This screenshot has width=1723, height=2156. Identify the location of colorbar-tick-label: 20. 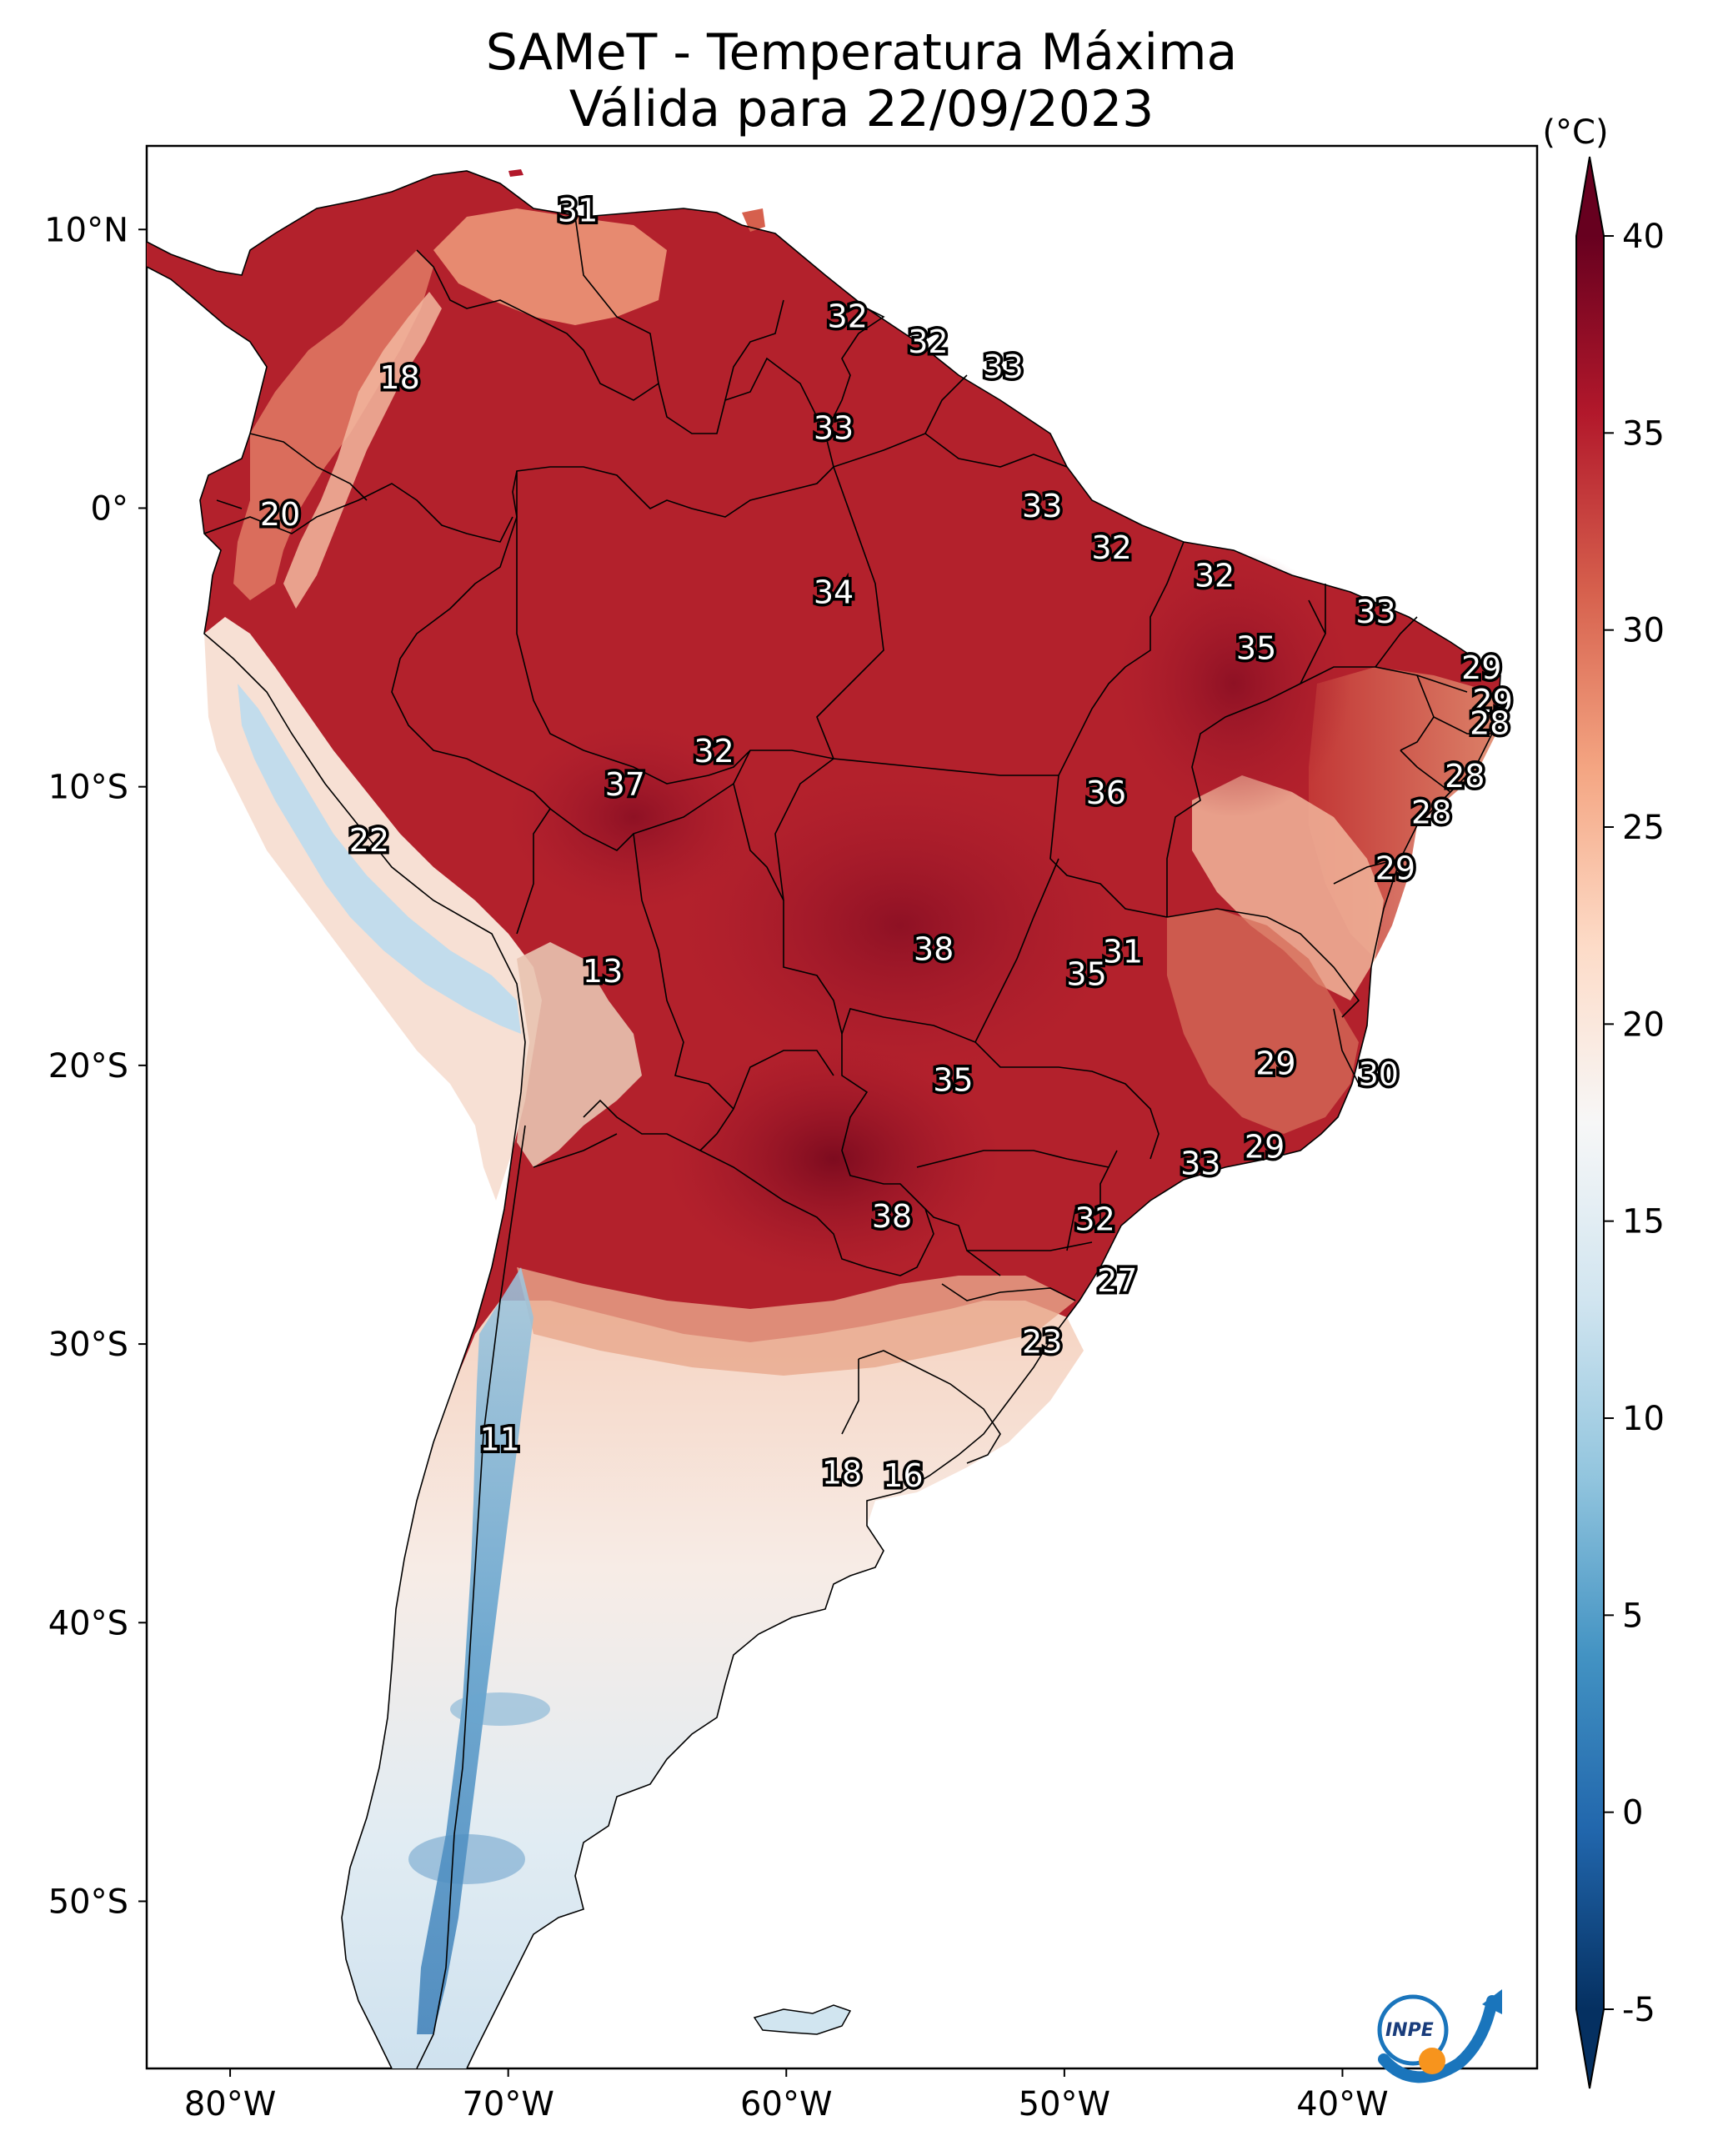
(1643, 1024).